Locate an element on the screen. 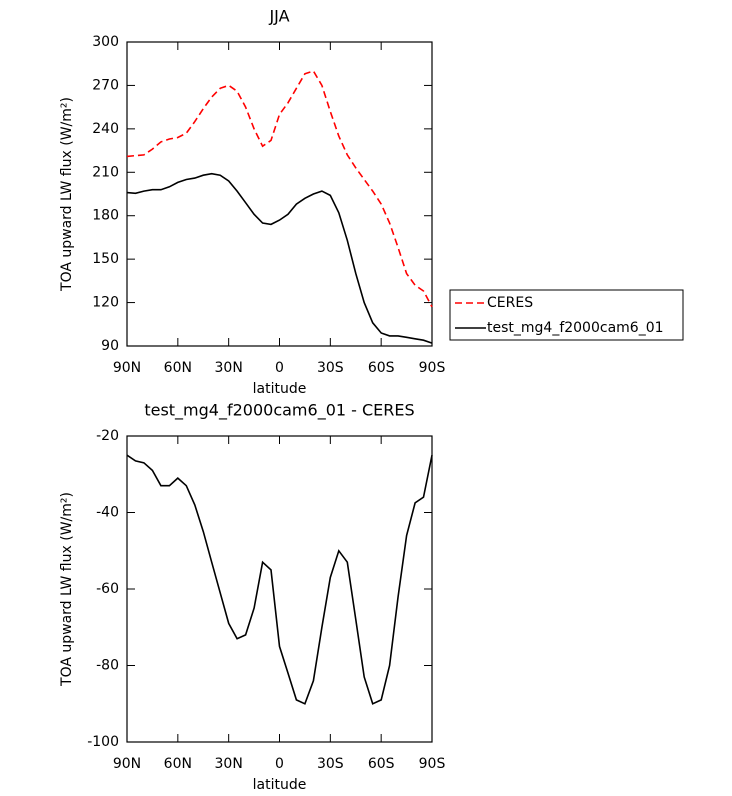 This screenshot has width=732, height=796. legend-box is located at coordinates (566, 315).